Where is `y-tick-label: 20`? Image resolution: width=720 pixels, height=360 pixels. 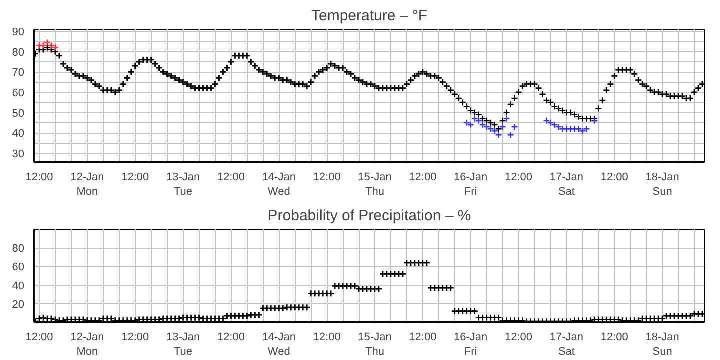 y-tick-label: 20 is located at coordinates (18, 304).